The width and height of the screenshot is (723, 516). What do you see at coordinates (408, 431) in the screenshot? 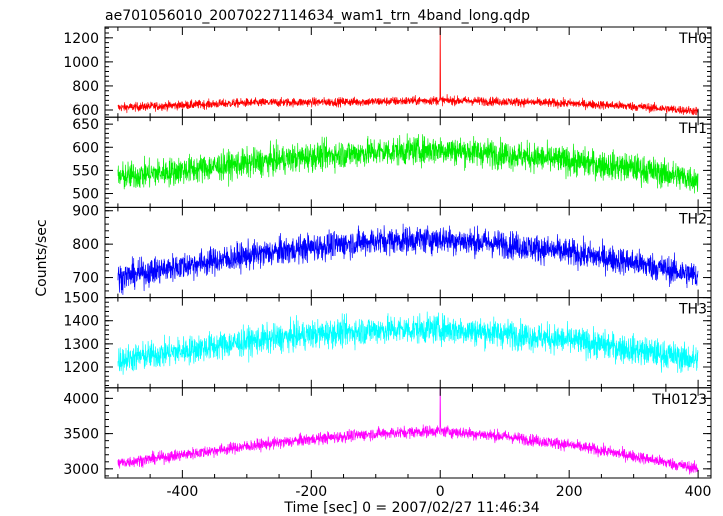
I see `series-line-th0123` at bounding box center [408, 431].